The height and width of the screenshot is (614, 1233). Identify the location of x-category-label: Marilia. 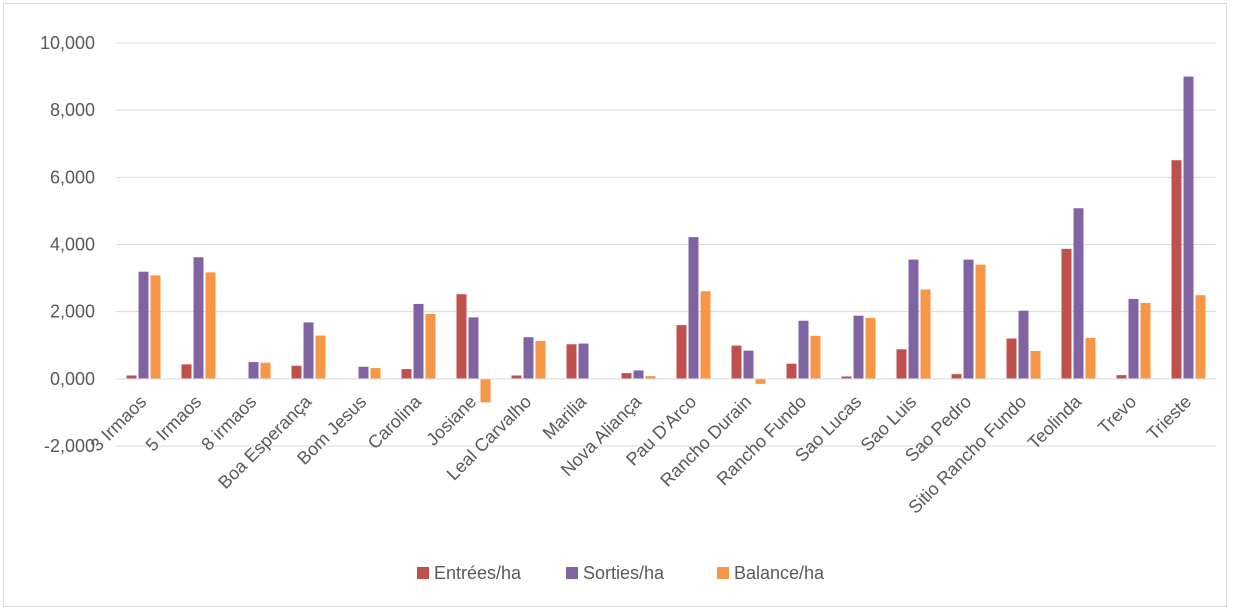
(565, 417).